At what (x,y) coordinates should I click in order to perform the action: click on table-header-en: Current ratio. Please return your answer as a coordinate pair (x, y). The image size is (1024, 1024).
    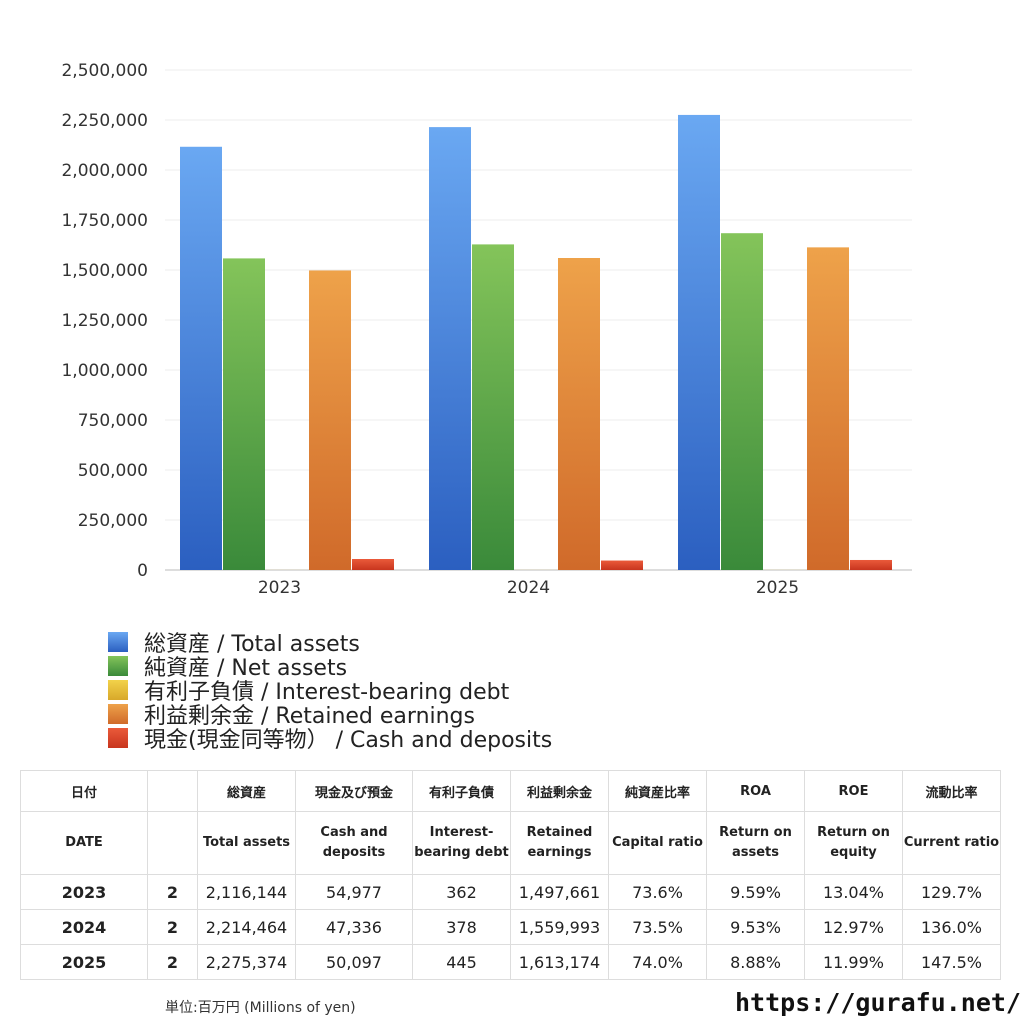
    Looking at the image, I should click on (951, 843).